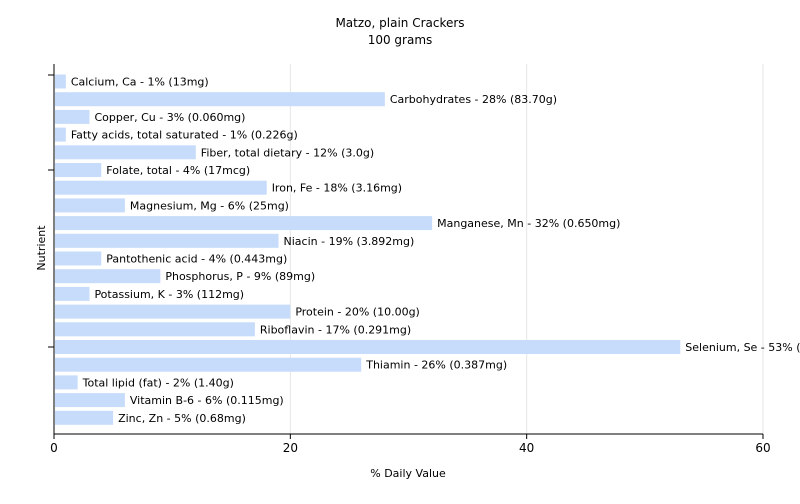  I want to click on x-tick-label: 20, so click(290, 448).